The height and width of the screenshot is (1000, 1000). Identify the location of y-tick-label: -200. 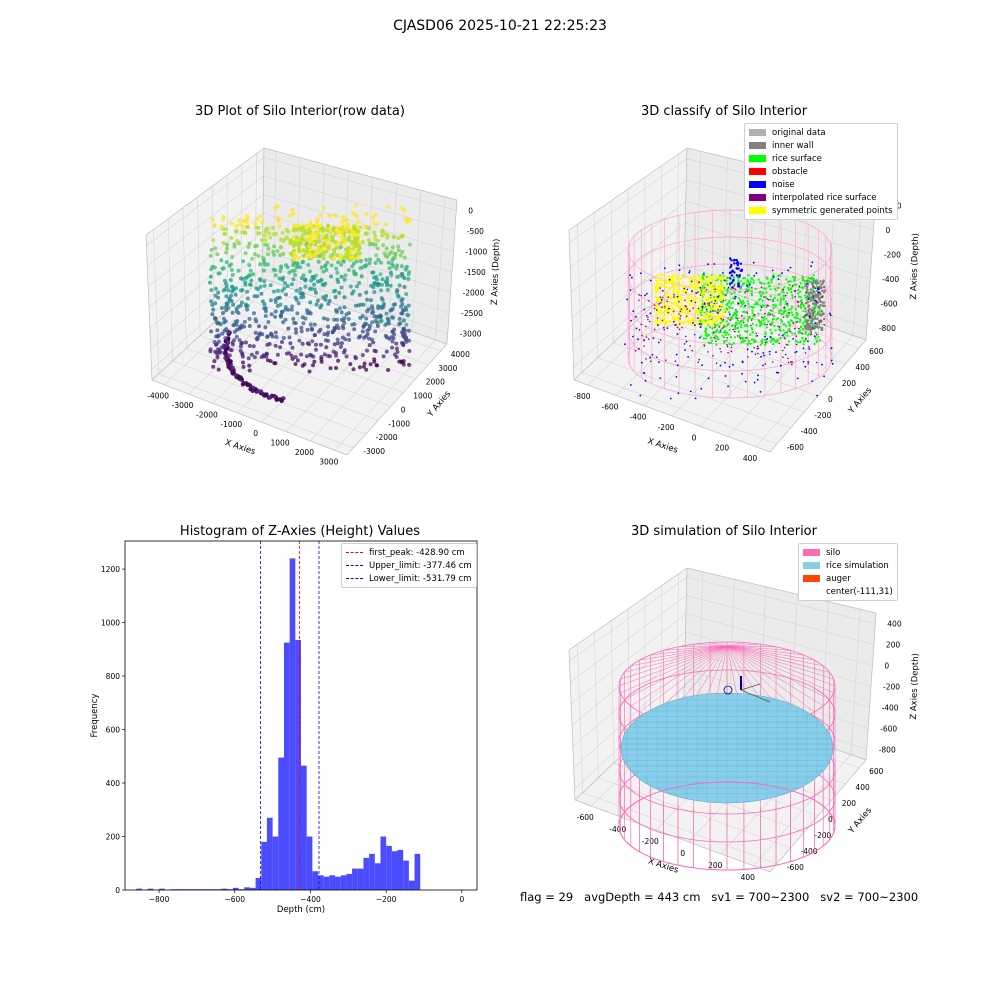
(822, 415).